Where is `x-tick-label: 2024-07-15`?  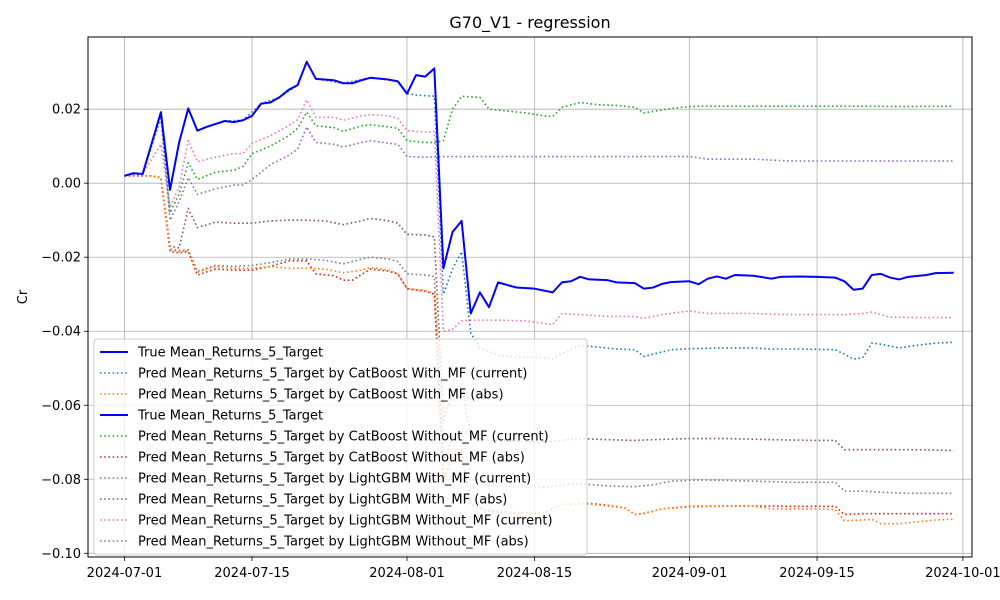
x-tick-label: 2024-07-15 is located at coordinates (252, 573).